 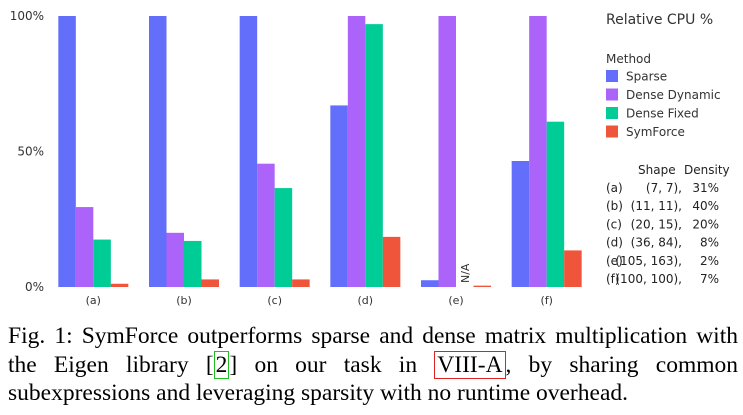 I want to click on x-tick-label: (c), so click(x=274, y=300).